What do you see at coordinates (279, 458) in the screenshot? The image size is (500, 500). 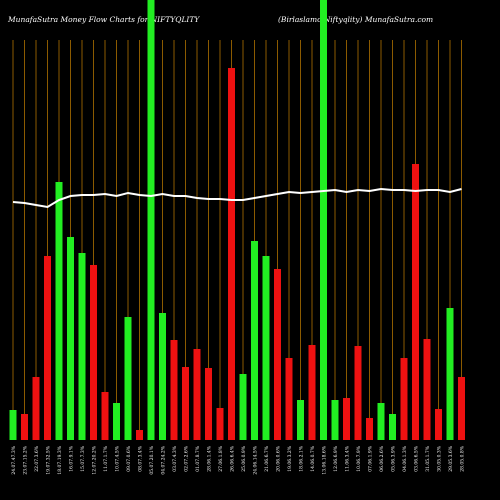 I see `x-tick-label: 20.06.0.6%` at bounding box center [279, 458].